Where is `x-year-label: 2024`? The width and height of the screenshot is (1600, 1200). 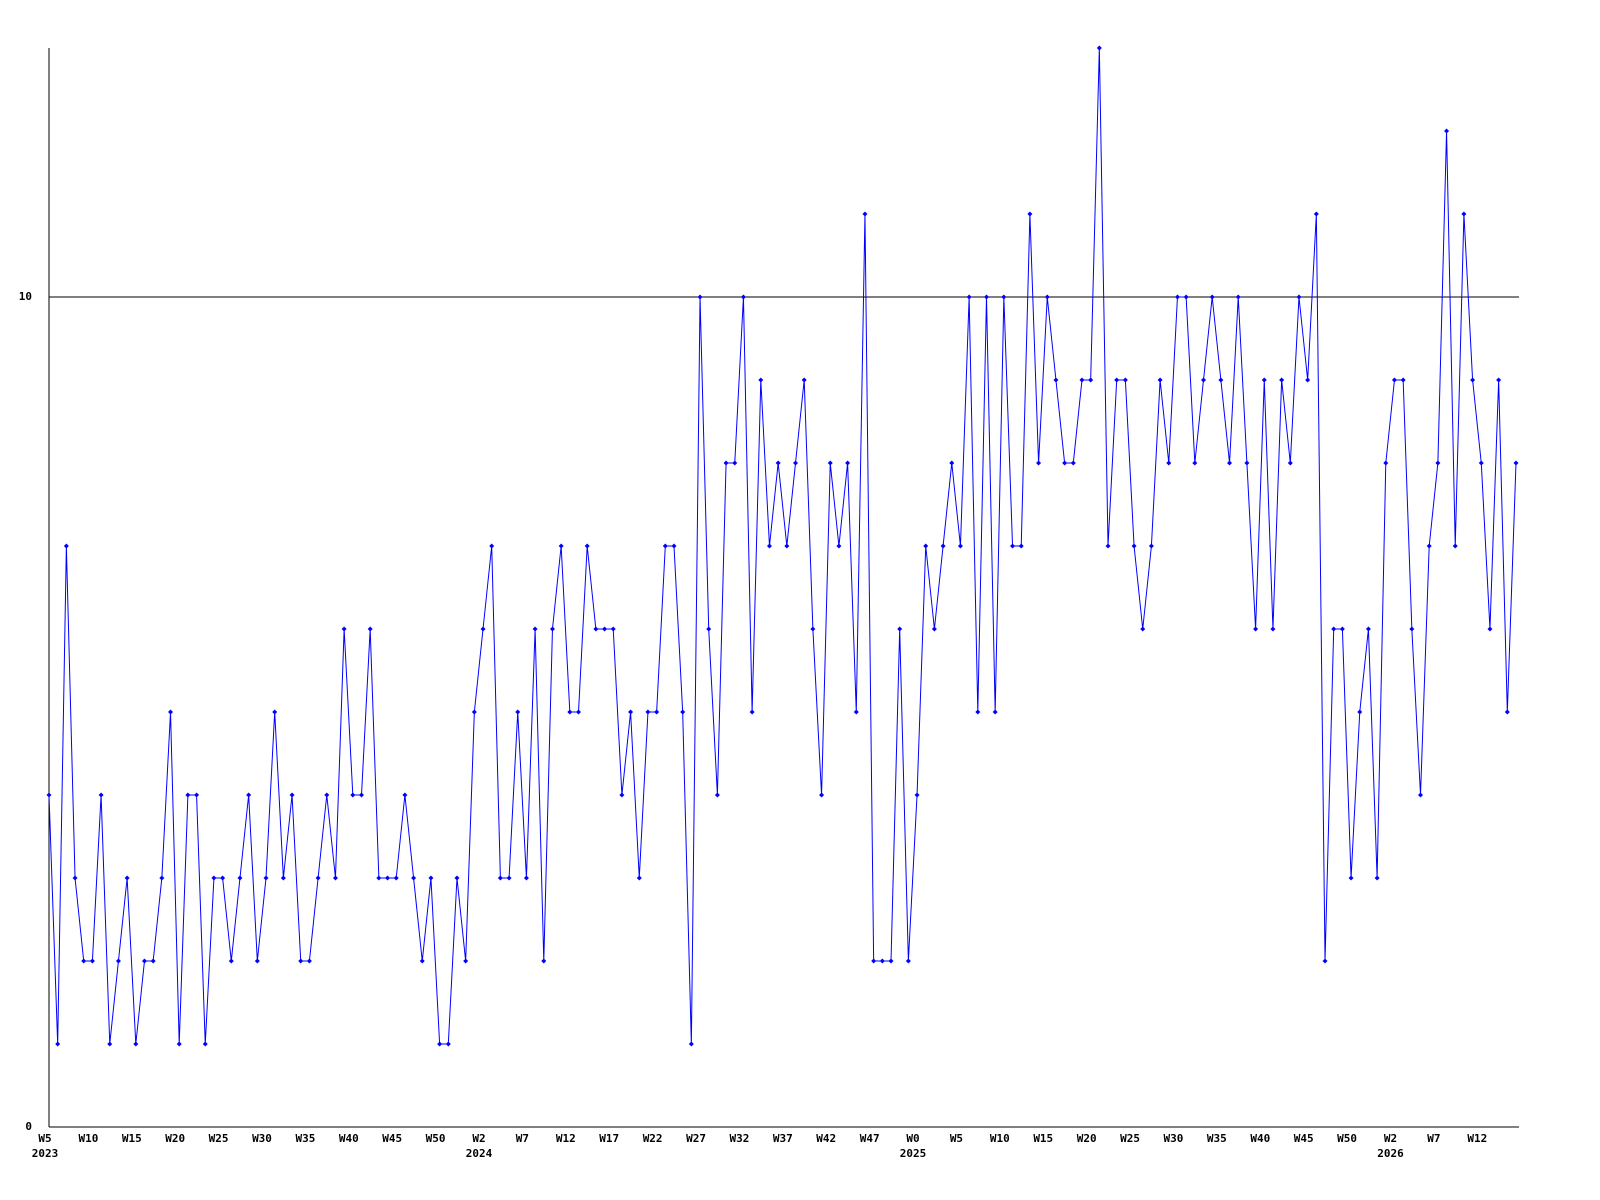
x-year-label: 2024 is located at coordinates (479, 1153).